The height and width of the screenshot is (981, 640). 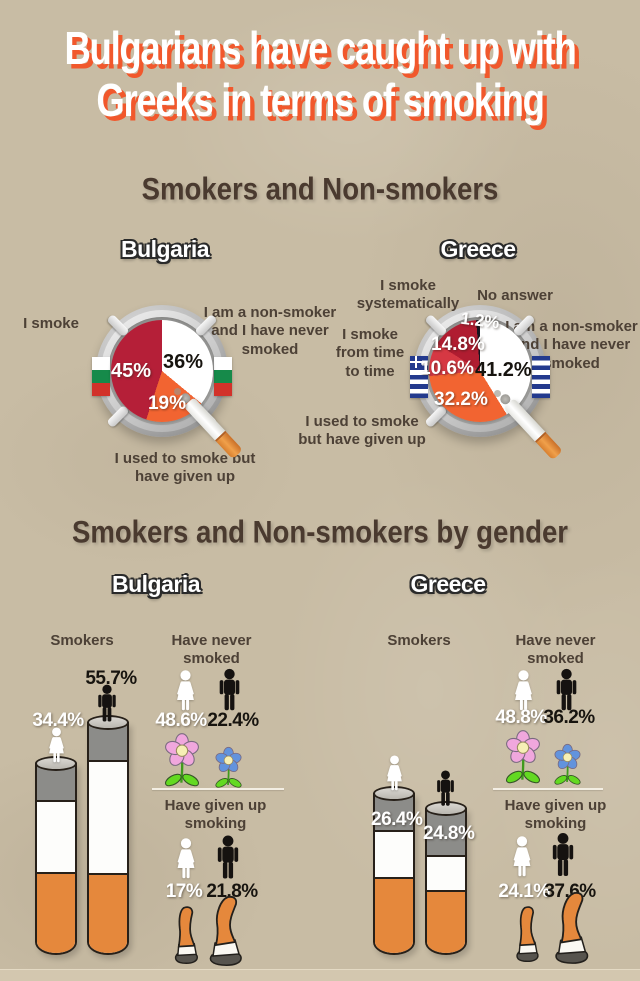 I want to click on pie-label-bg-givenup: I used to smoke but have given up, so click(x=185, y=468).